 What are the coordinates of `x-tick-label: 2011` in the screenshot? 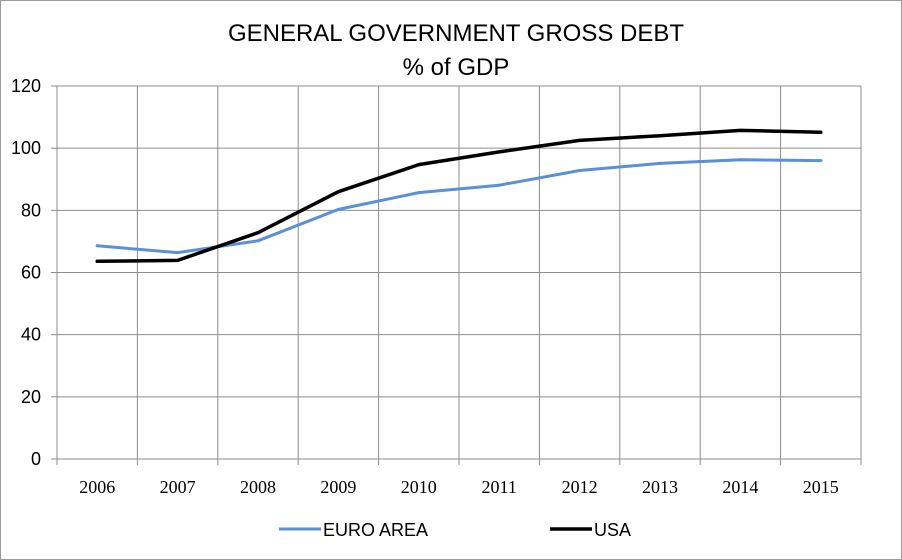 It's located at (499, 487).